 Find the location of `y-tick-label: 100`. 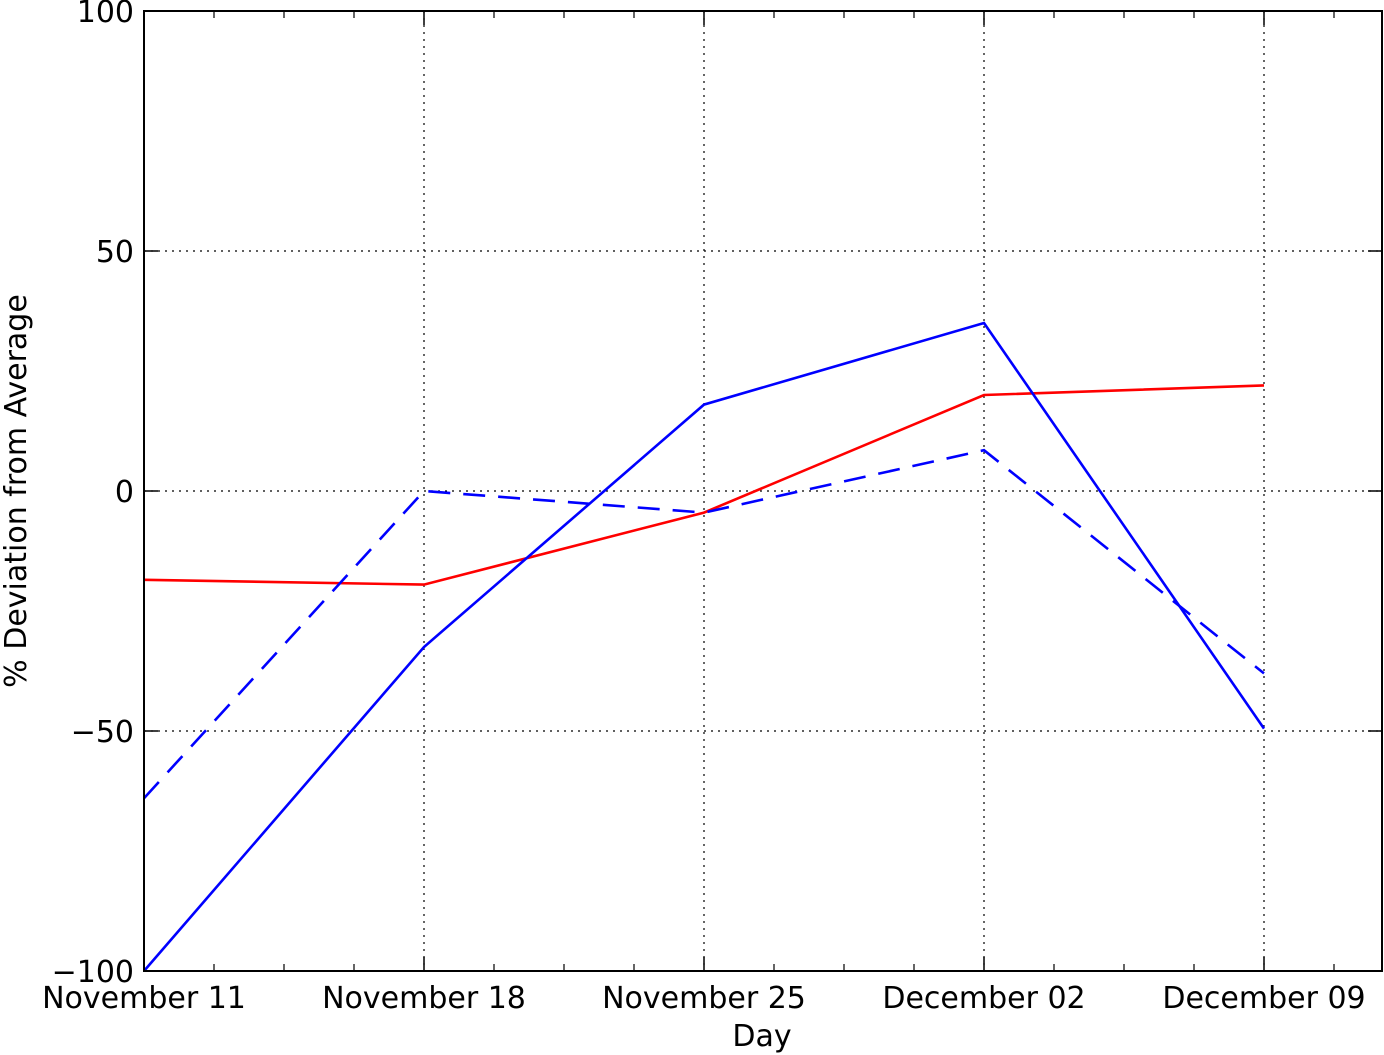

y-tick-label: 100 is located at coordinates (105, 15).